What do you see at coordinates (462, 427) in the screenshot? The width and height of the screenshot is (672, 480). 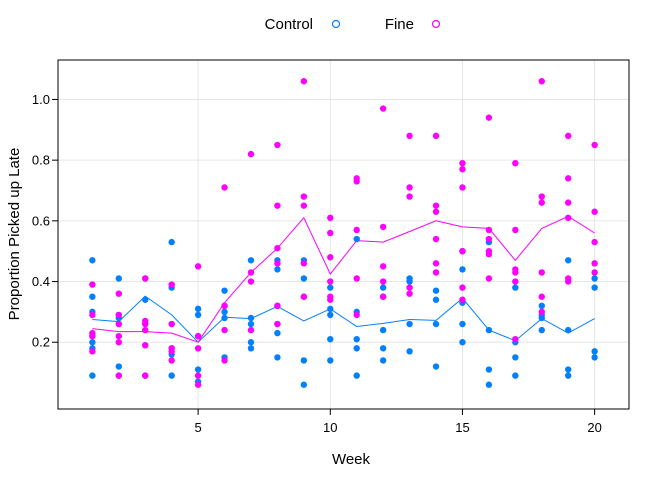 I see `x-tick-label-2: 15` at bounding box center [462, 427].